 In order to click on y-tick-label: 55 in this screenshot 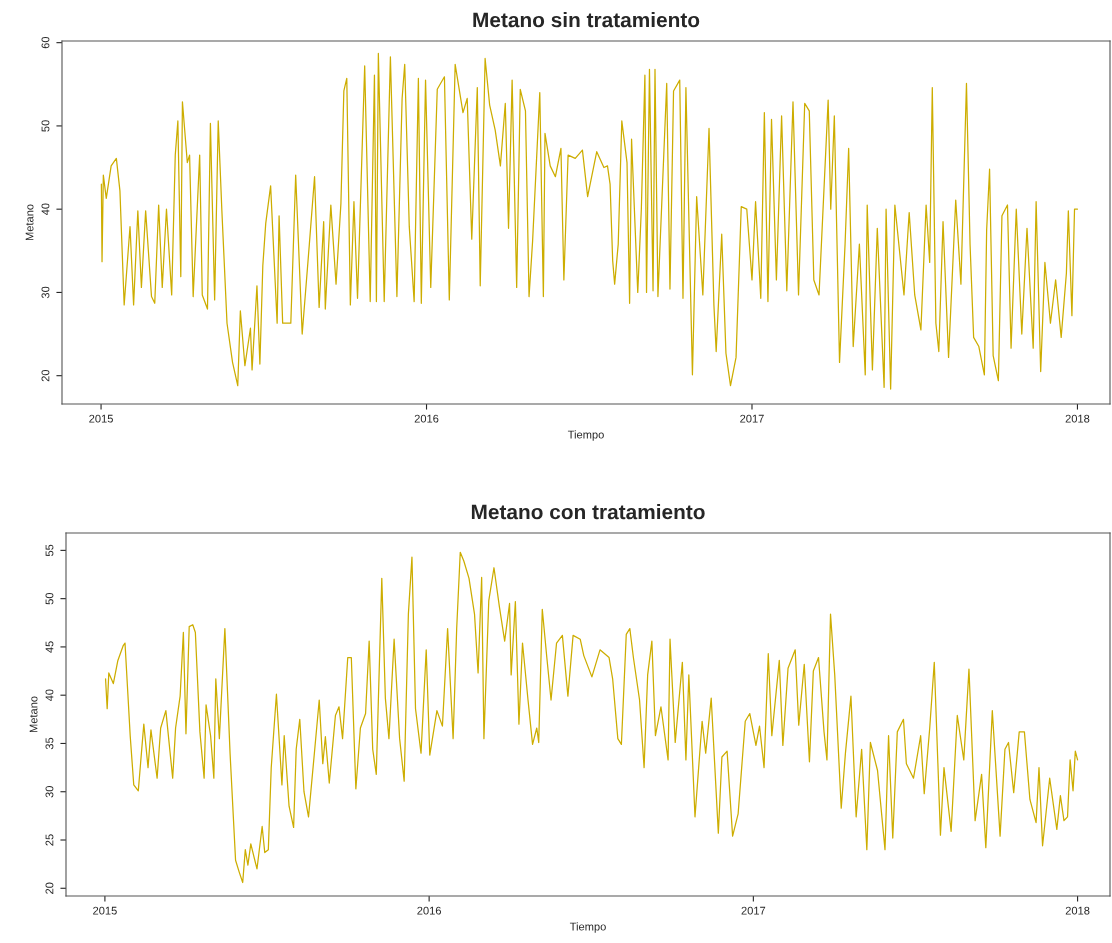, I will do `click(49, 550)`.